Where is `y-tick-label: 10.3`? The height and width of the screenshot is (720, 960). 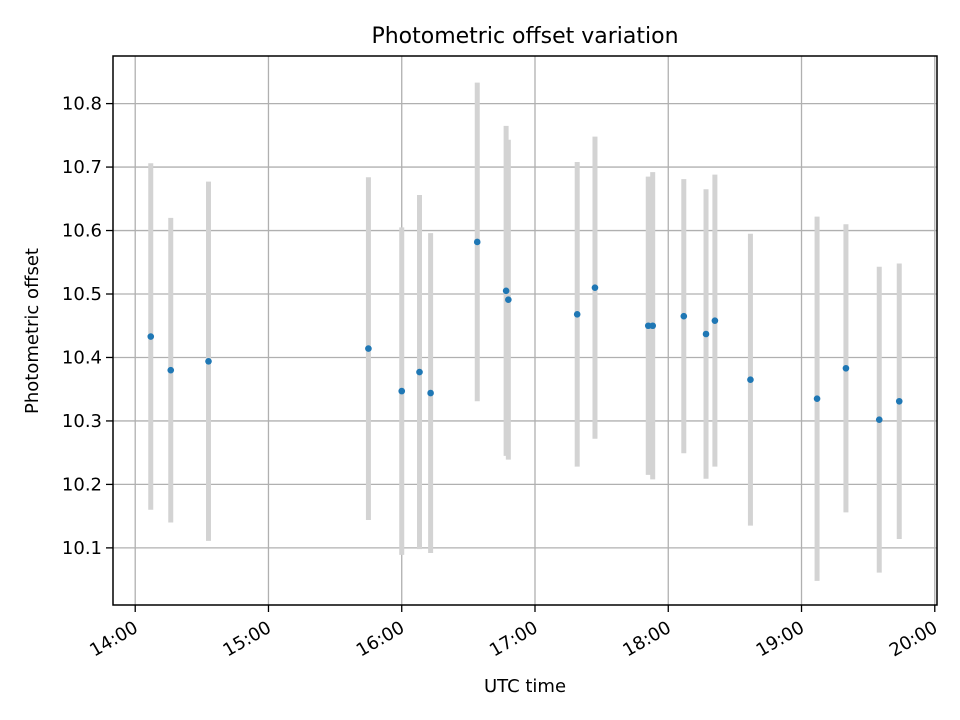
y-tick-label: 10.3 is located at coordinates (82, 421).